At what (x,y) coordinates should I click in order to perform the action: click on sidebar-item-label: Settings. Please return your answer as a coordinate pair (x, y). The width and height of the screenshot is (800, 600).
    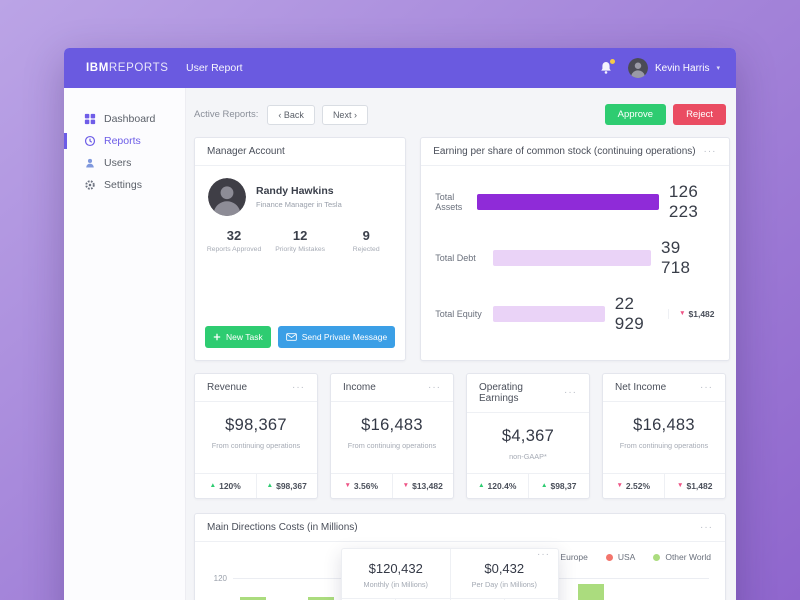
    Looking at the image, I should click on (123, 185).